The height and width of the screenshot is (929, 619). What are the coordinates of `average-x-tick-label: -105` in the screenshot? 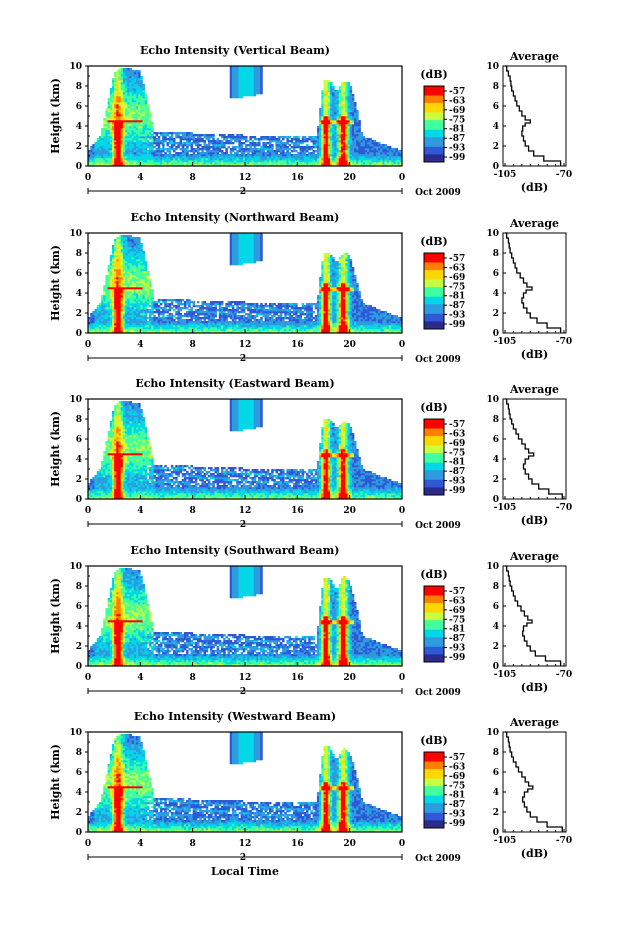 It's located at (505, 175).